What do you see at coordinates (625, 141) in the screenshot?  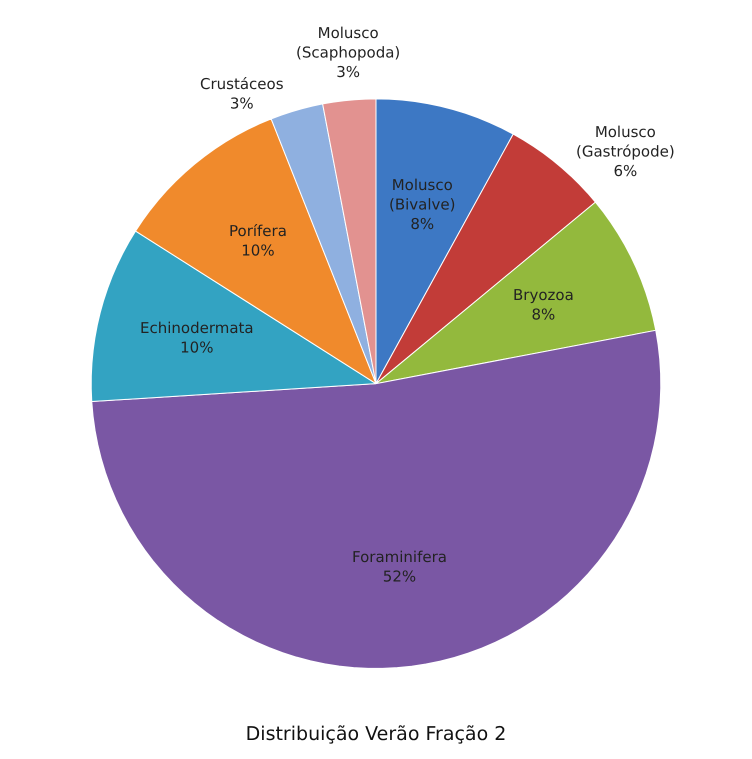 I see `slice-label: Molusco (Gastrópode)` at bounding box center [625, 141].